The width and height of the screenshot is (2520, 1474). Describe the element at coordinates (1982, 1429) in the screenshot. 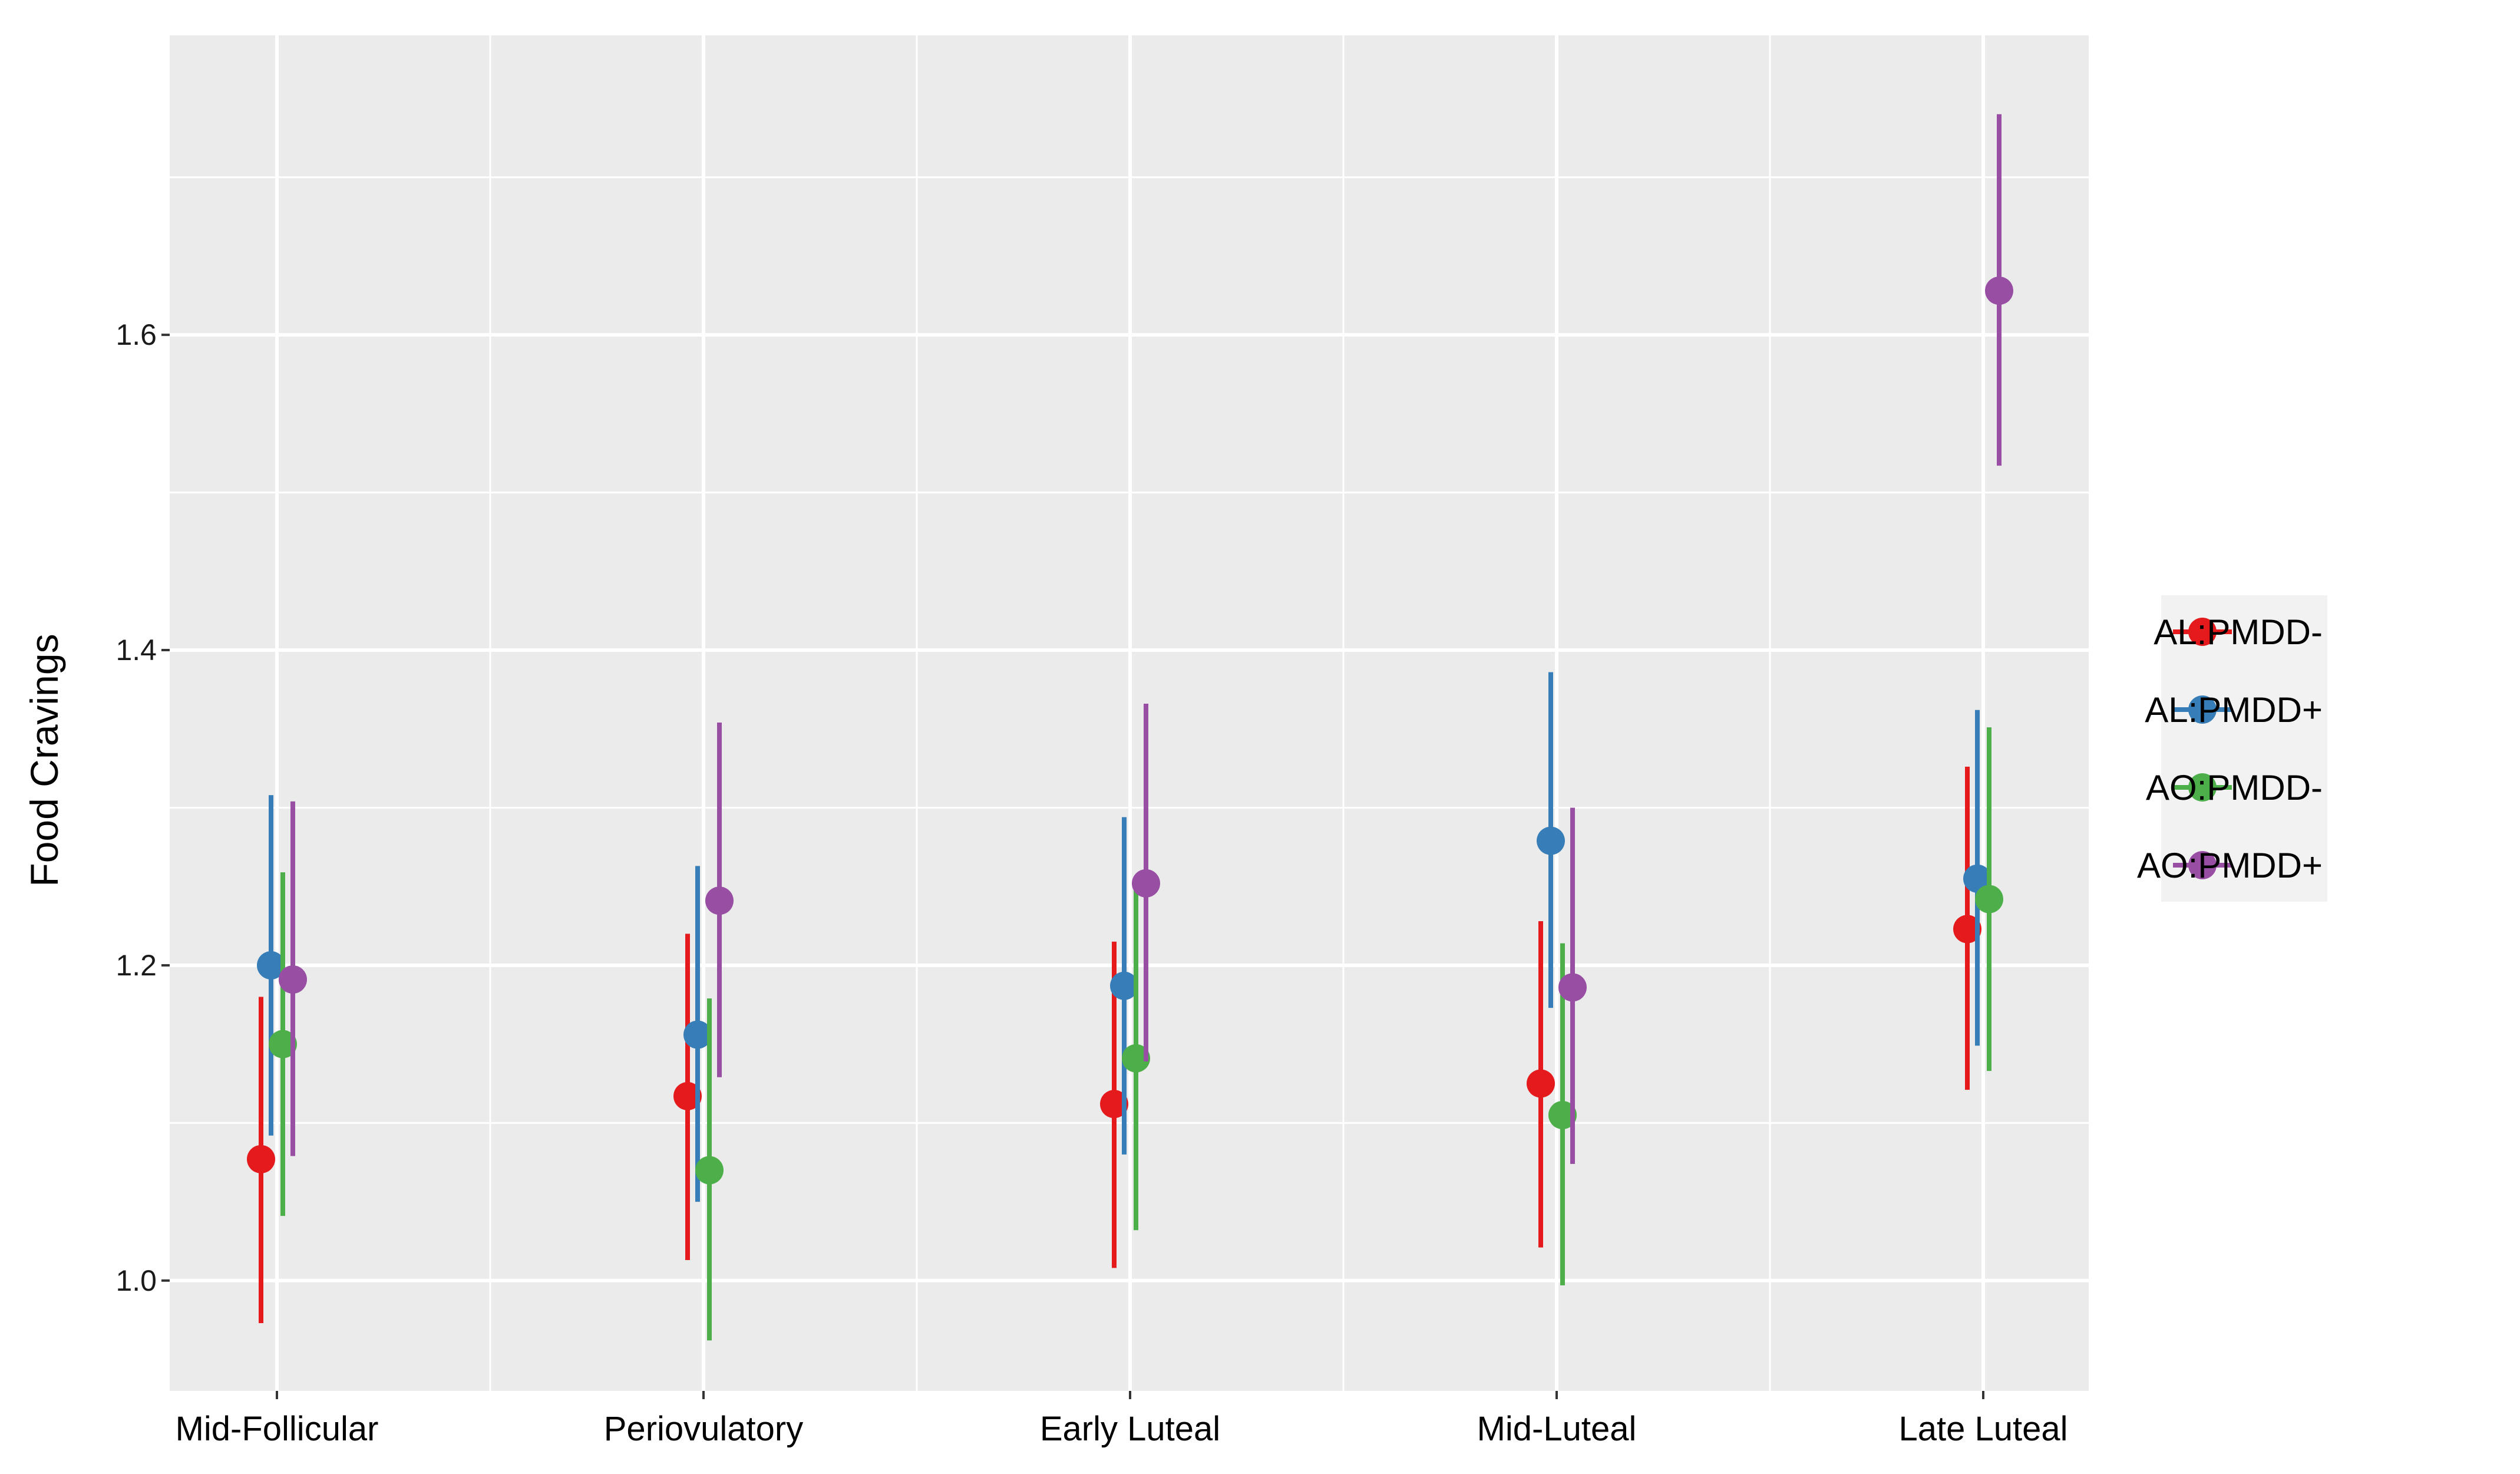

I see `x-tick-label: Late Luteal` at that location.